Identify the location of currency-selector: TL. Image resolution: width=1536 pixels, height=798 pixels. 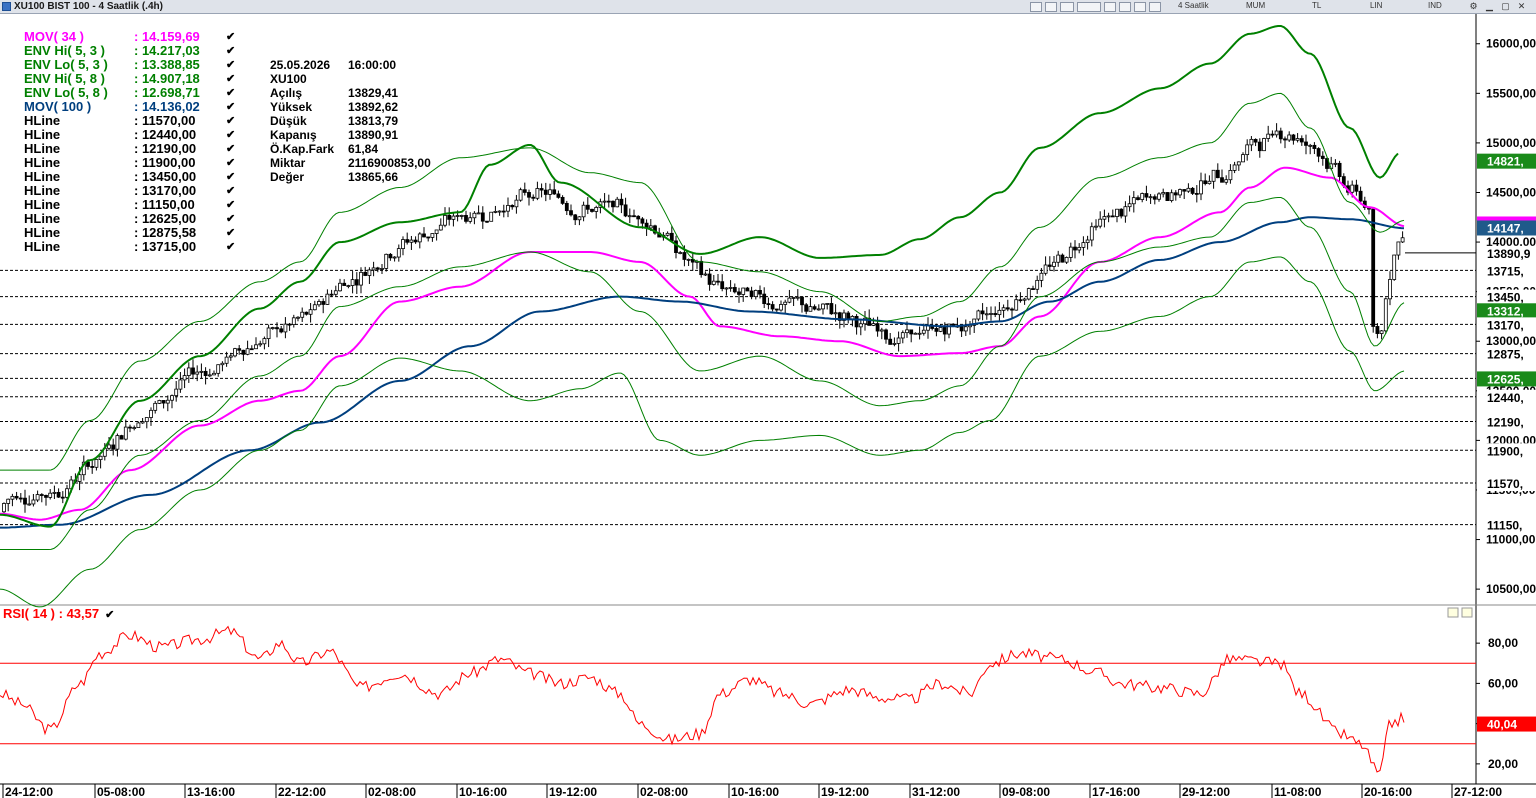
(1317, 5).